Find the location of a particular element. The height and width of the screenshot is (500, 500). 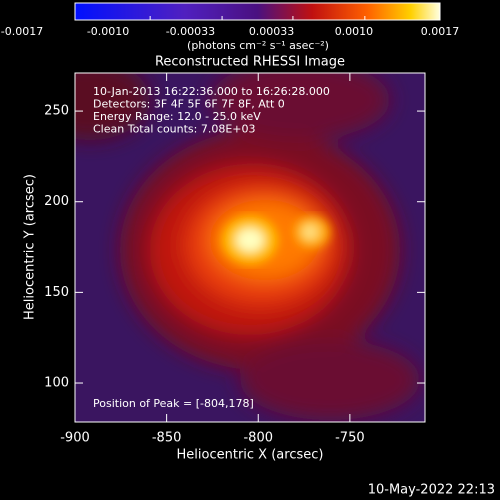

colorbar-label: (photons cm⁻² s⁻¹ asec⁻²) is located at coordinates (258, 45).